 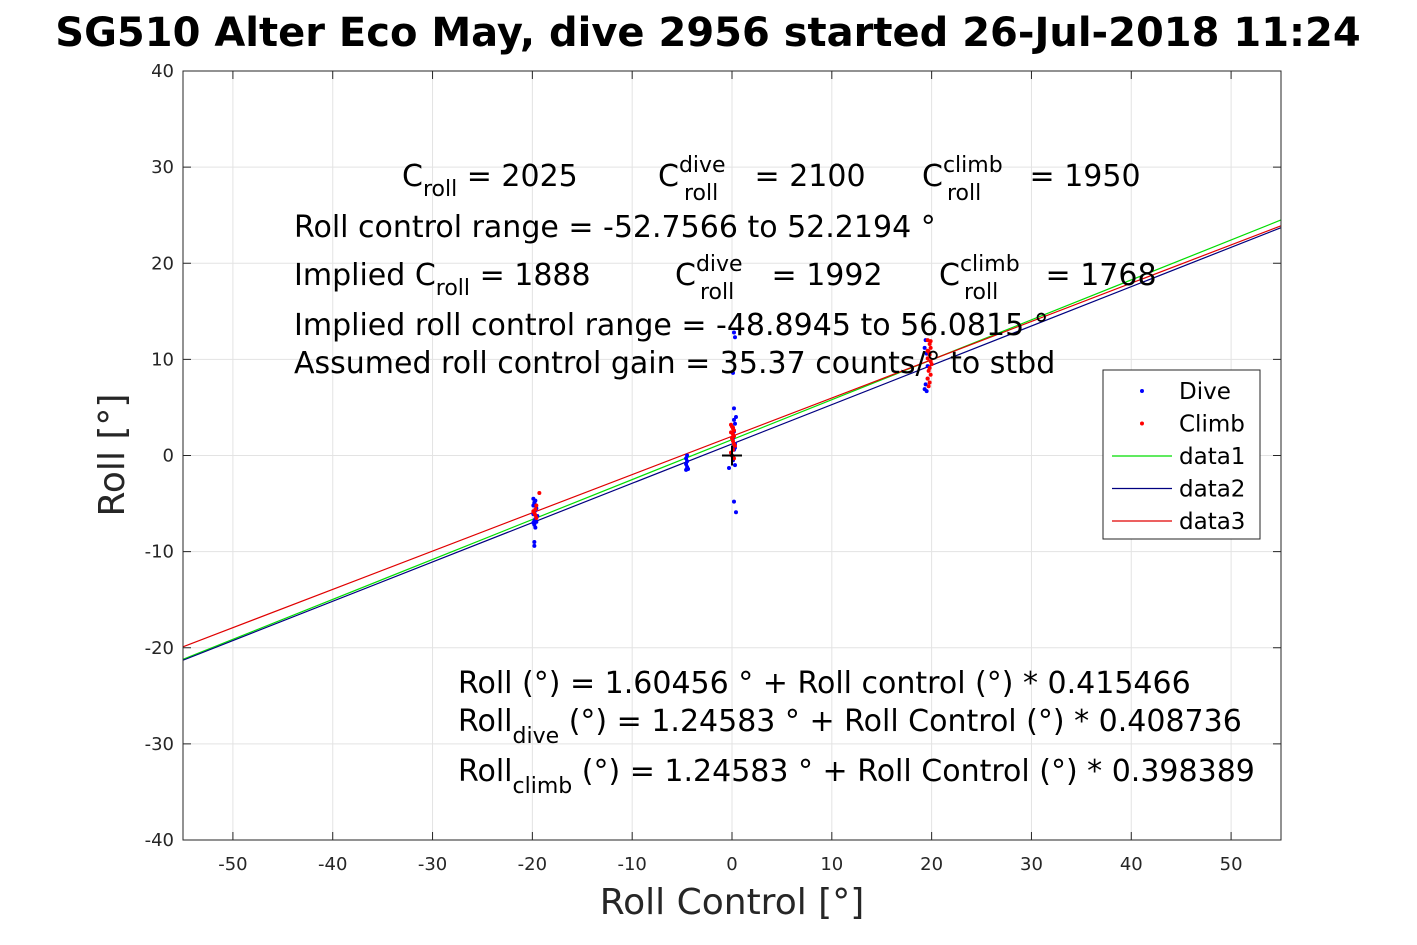 What do you see at coordinates (1212, 457) in the screenshot?
I see `legend-label-data1: data1` at bounding box center [1212, 457].